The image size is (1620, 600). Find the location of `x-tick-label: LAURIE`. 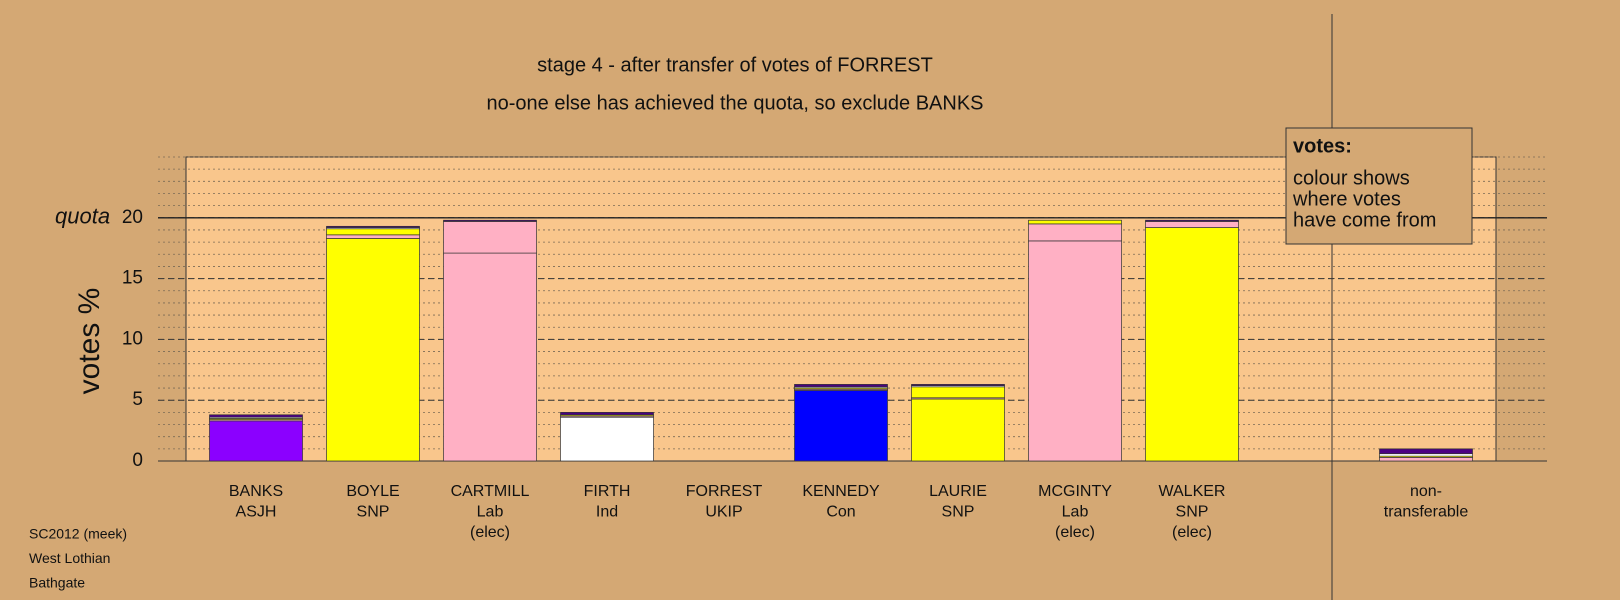

x-tick-label: LAURIE is located at coordinates (958, 491).